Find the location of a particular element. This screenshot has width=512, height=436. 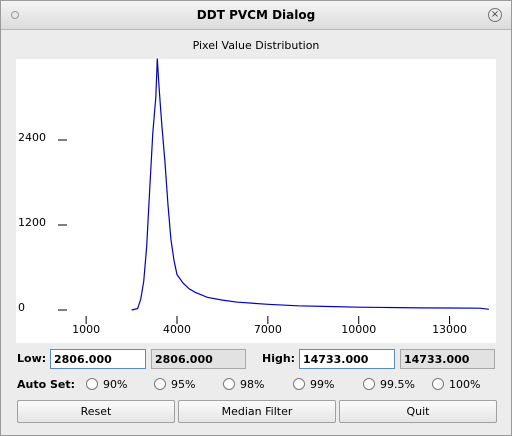

auto-set-option: 99% is located at coordinates (313, 384).